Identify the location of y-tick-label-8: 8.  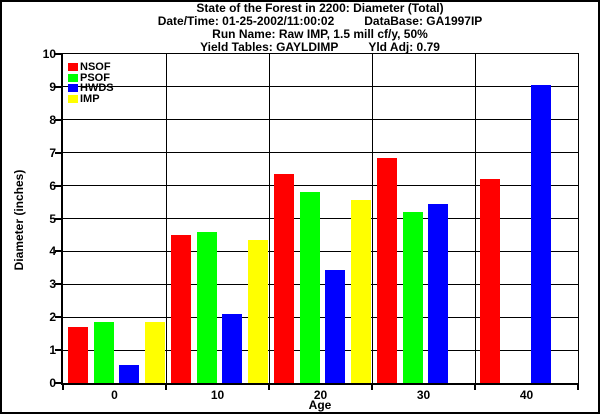
(52, 119).